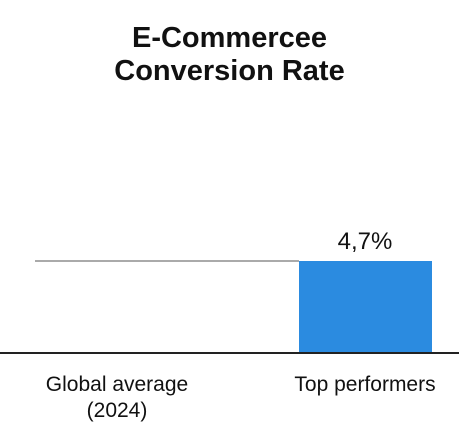 The height and width of the screenshot is (444, 459). I want to click on chart-title: E-Commercee Conversion Rate, so click(229, 55).